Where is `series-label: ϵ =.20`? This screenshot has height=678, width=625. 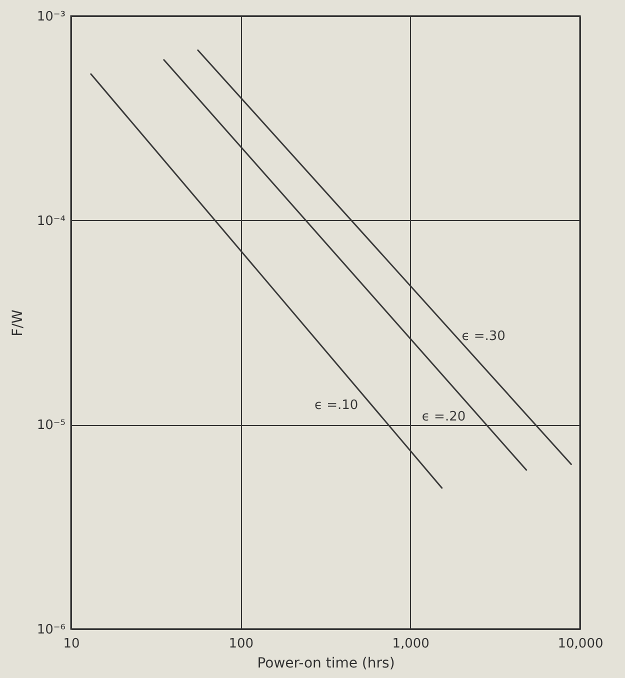
series-label: ϵ =.20 is located at coordinates (444, 417).